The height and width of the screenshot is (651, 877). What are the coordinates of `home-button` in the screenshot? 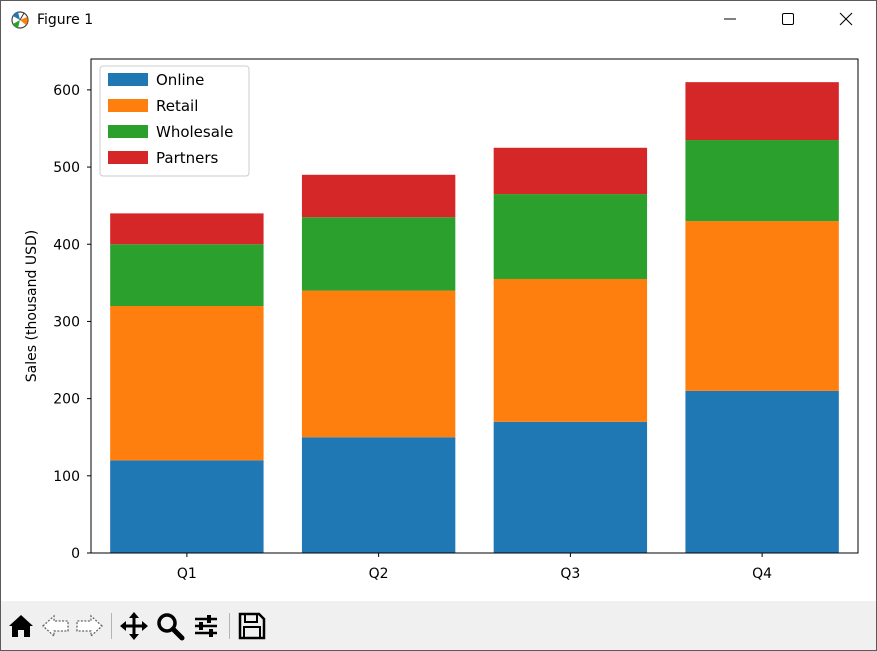 It's located at (21, 626).